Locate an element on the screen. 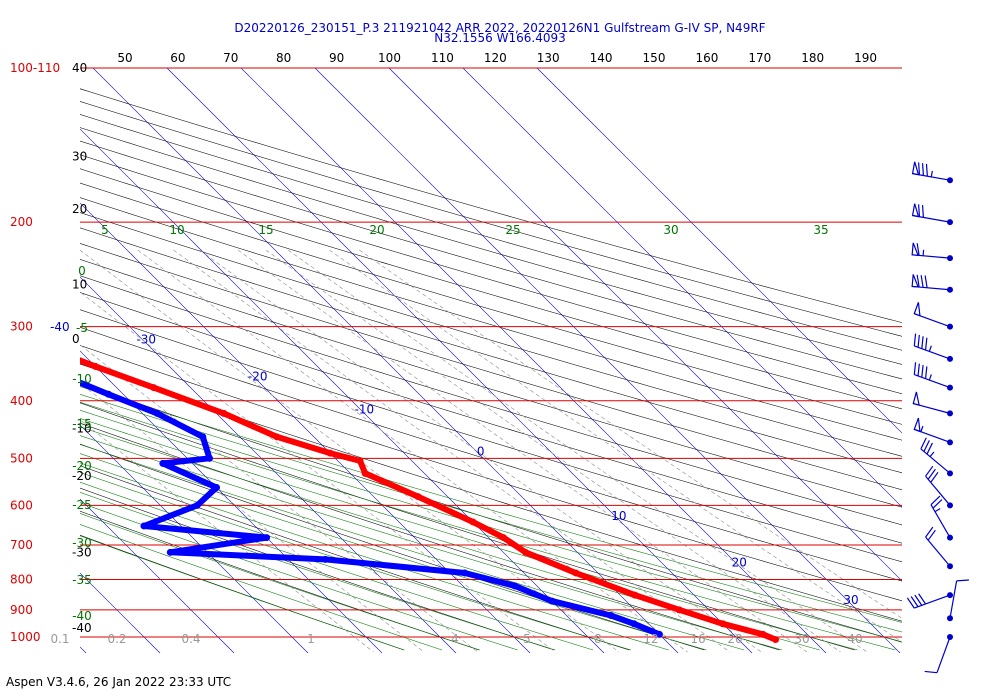  isotherm-label: 0 is located at coordinates (481, 452).